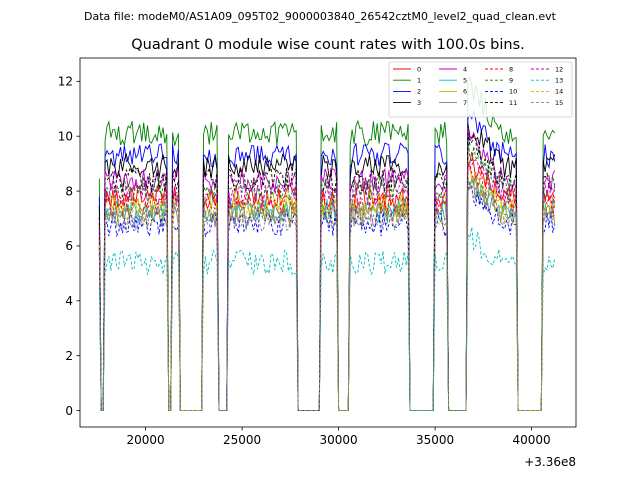 The height and width of the screenshot is (480, 640). I want to click on legend-label-module-5: 5, so click(465, 81).